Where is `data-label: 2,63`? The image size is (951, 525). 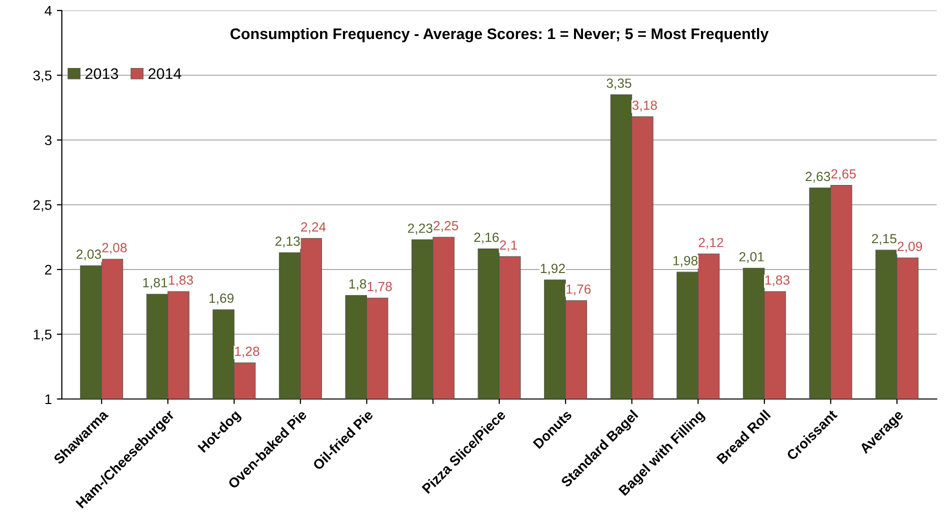
data-label: 2,63 is located at coordinates (818, 177).